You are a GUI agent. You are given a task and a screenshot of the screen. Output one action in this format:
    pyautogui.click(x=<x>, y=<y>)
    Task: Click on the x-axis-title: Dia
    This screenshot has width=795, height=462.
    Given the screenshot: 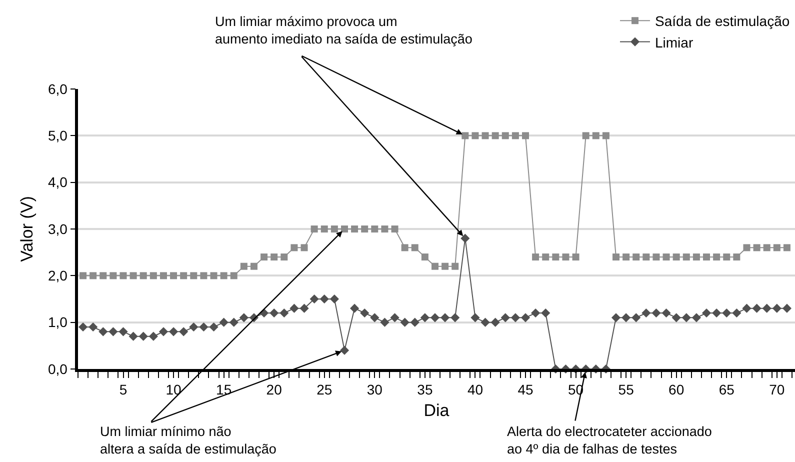 What is the action you would take?
    pyautogui.click(x=437, y=410)
    